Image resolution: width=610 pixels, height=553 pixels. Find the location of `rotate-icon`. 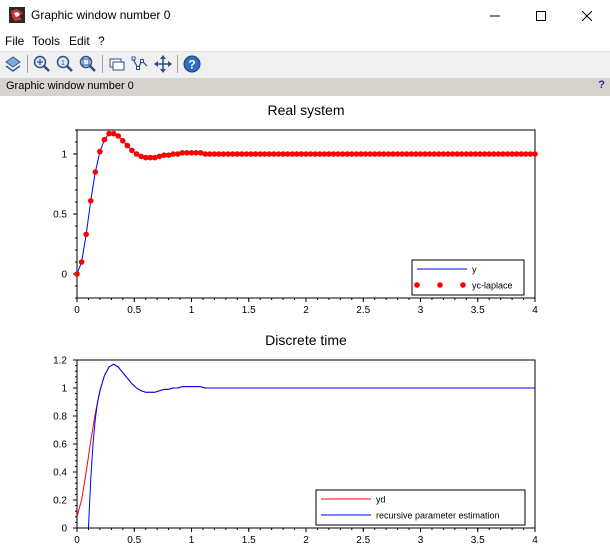

rotate-icon is located at coordinates (13, 64).